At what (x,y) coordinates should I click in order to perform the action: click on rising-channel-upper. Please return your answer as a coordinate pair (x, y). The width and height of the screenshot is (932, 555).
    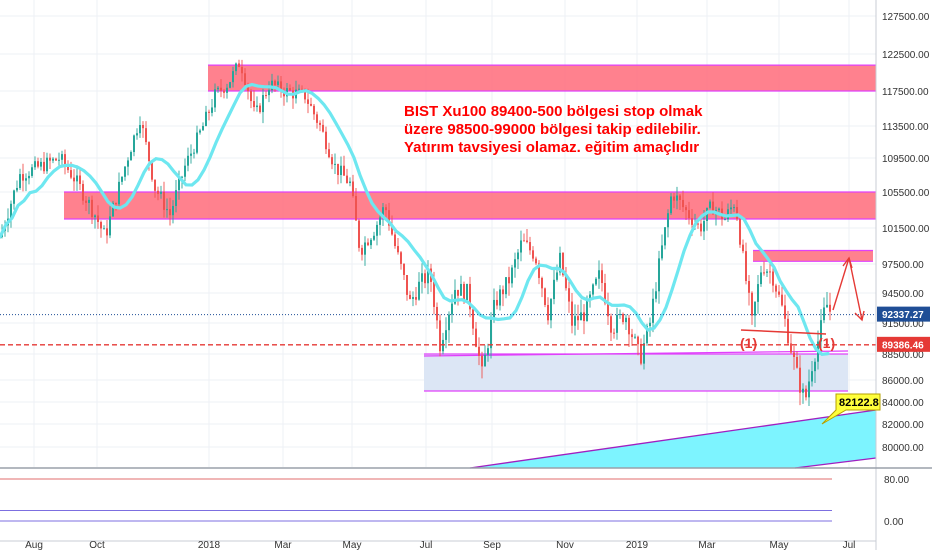
    Looking at the image, I should click on (673, 439).